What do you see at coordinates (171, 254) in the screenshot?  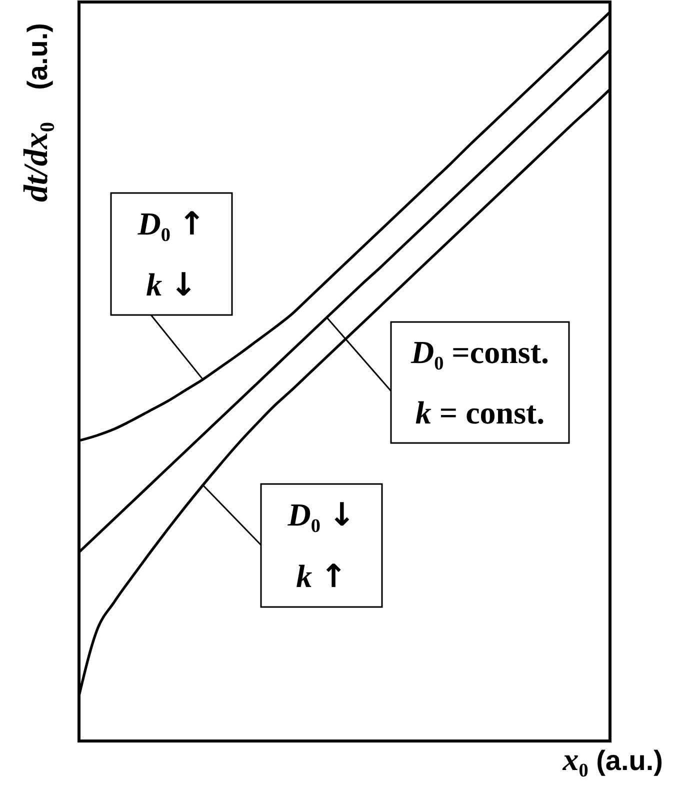 I see `annotation: D₀ ↑ k ↓` at bounding box center [171, 254].